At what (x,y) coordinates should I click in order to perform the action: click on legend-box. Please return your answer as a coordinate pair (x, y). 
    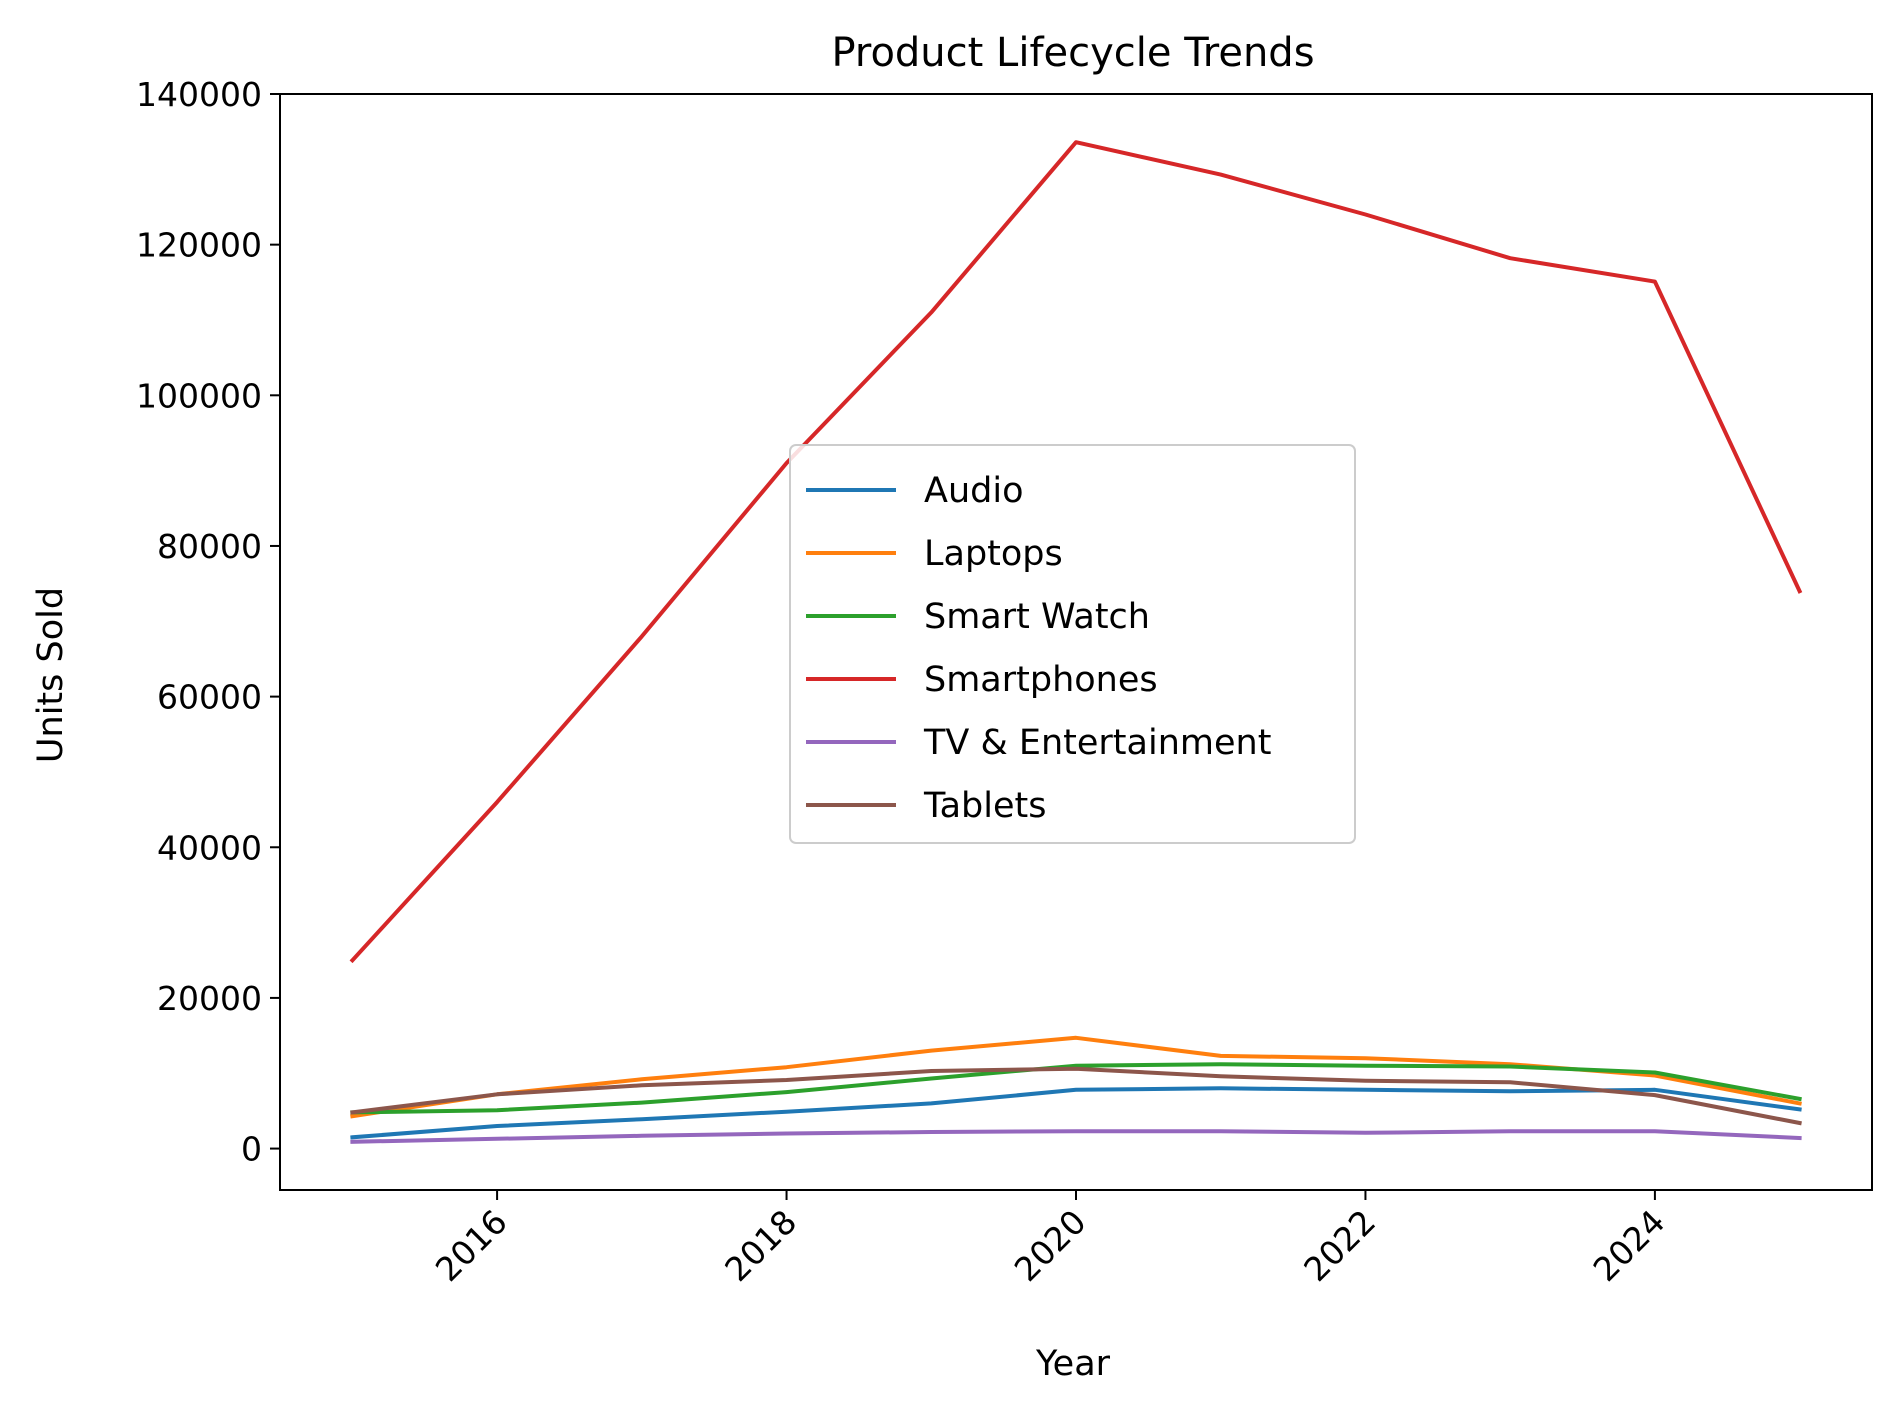
    Looking at the image, I should click on (1072, 644).